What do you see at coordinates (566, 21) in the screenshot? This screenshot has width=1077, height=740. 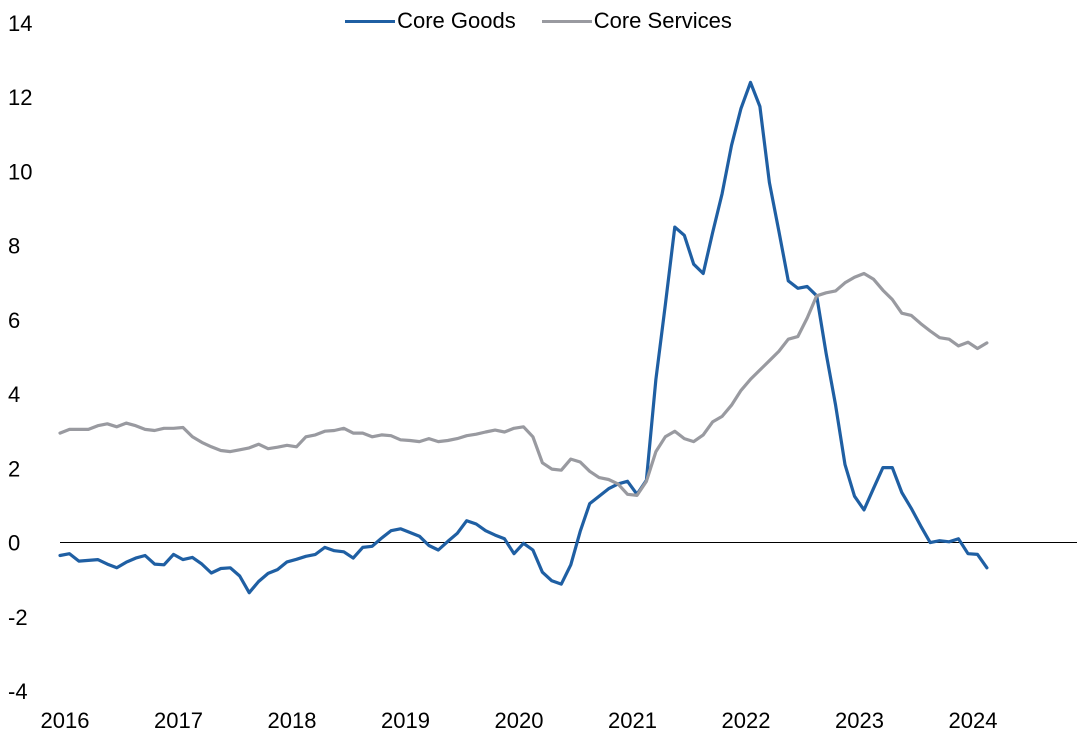 I see `legend-swatch-core-services` at bounding box center [566, 21].